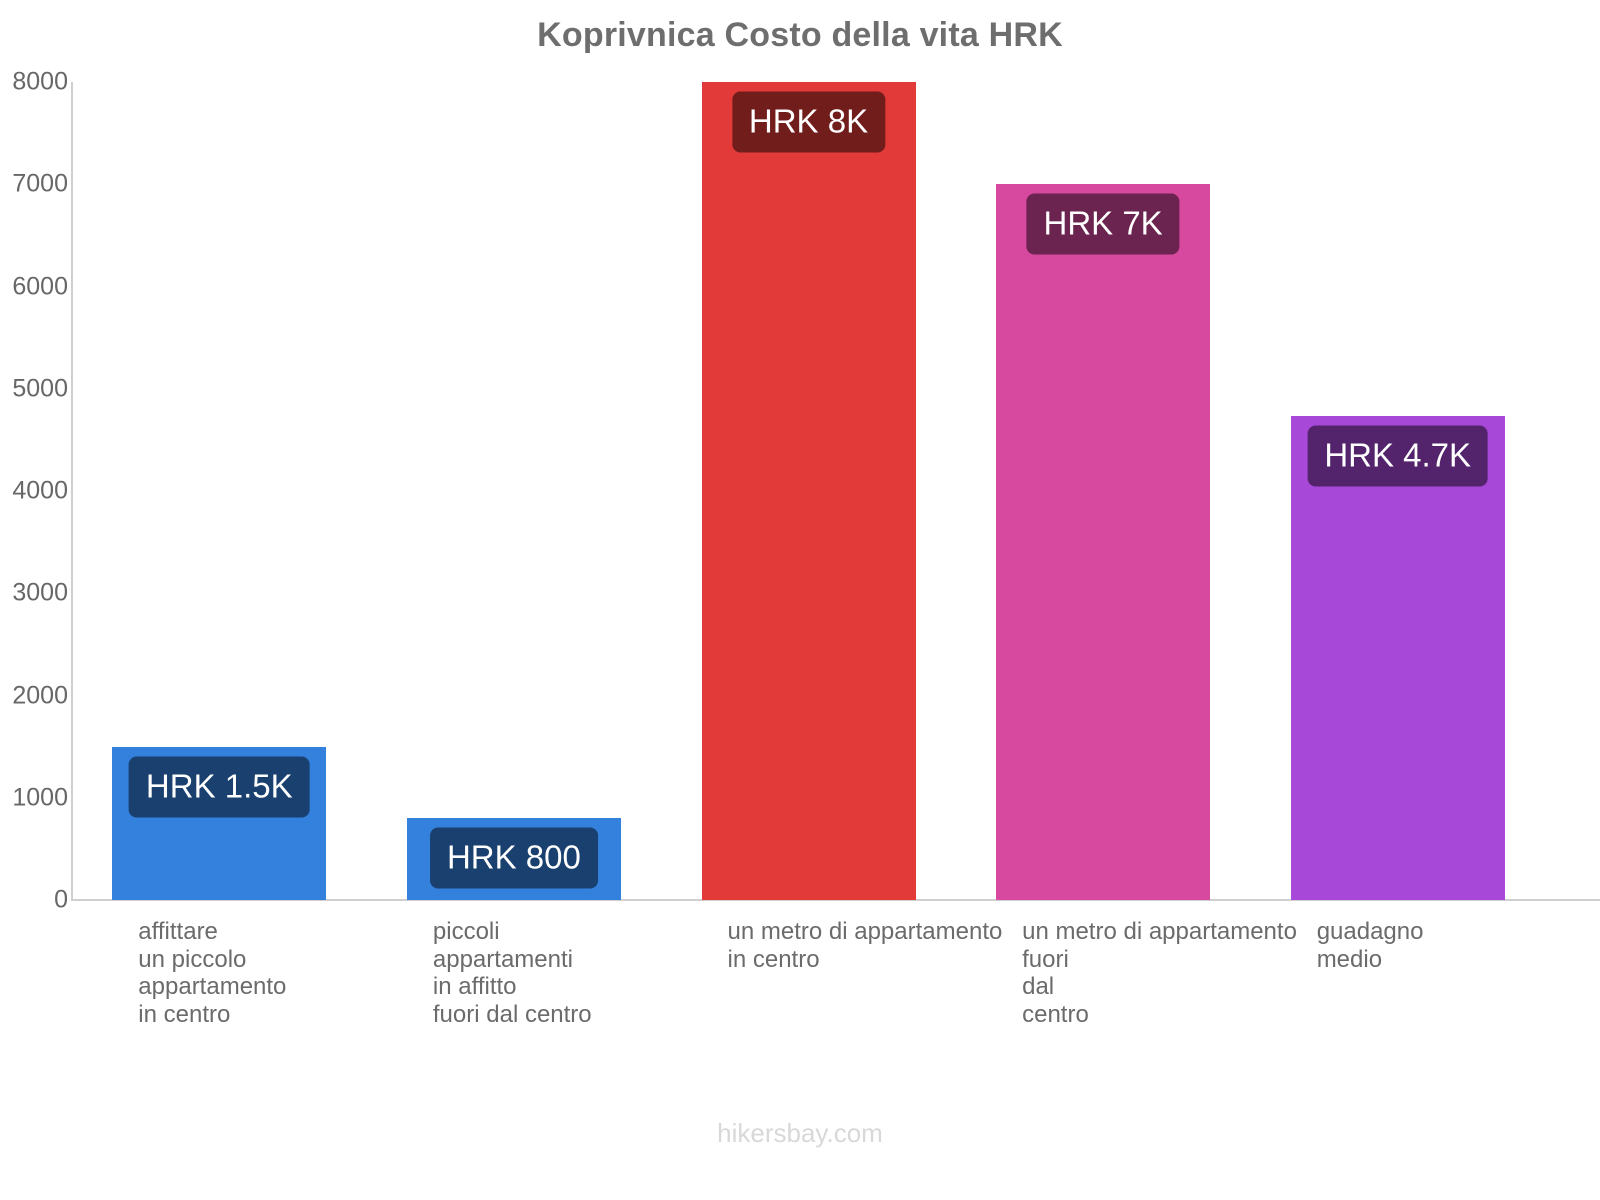 This screenshot has width=1600, height=1200. Describe the element at coordinates (800, 1133) in the screenshot. I see `footer-brand: hikersbay.com` at that location.